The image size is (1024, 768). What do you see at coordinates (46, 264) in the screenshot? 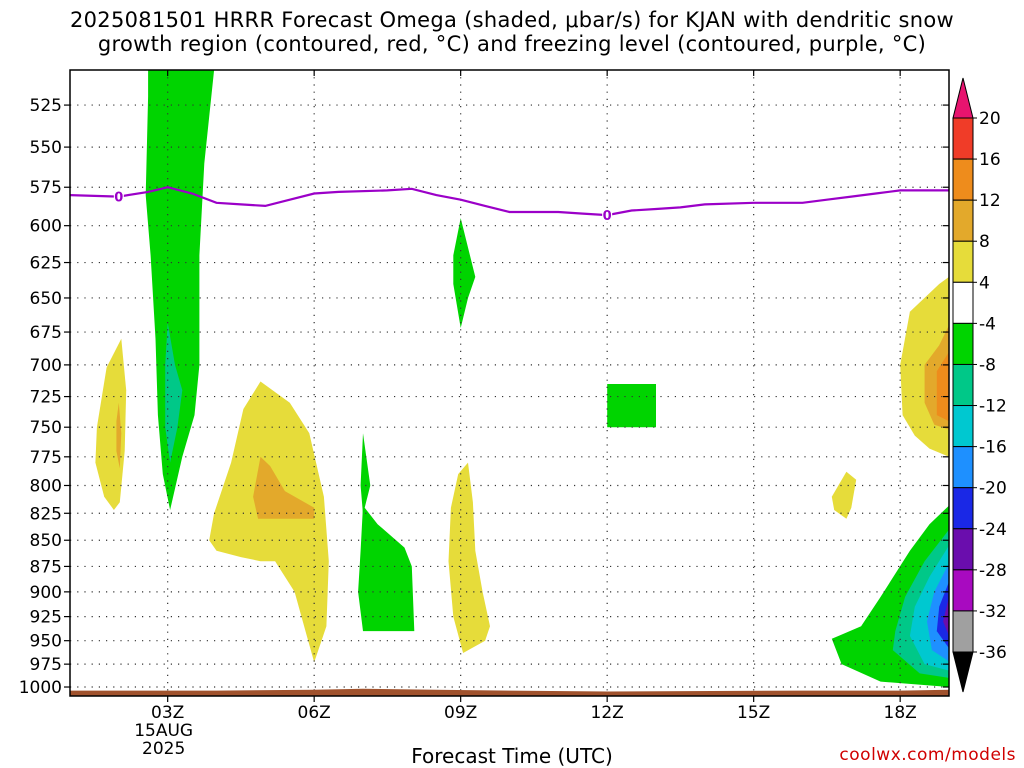
I see `y-tick-label: 625` at bounding box center [46, 264].